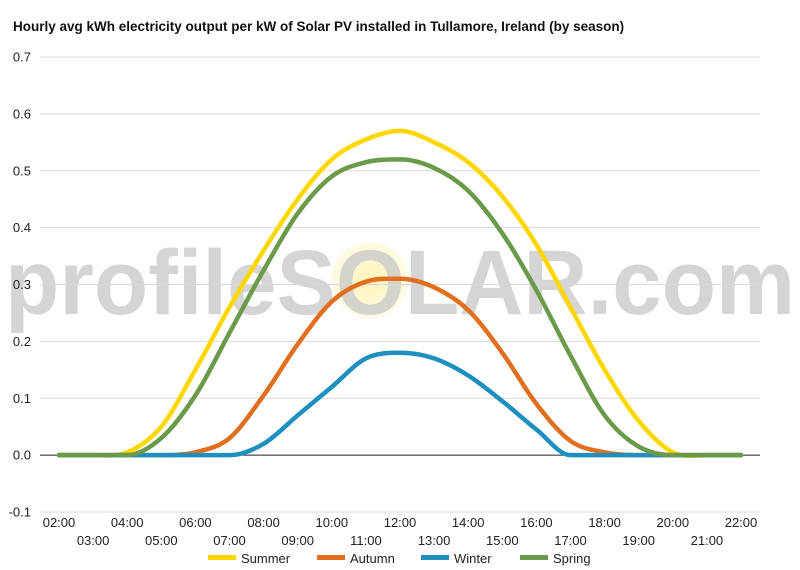 This screenshot has width=800, height=570. What do you see at coordinates (59, 522) in the screenshot?
I see `x-tick-label: 02:00` at bounding box center [59, 522].